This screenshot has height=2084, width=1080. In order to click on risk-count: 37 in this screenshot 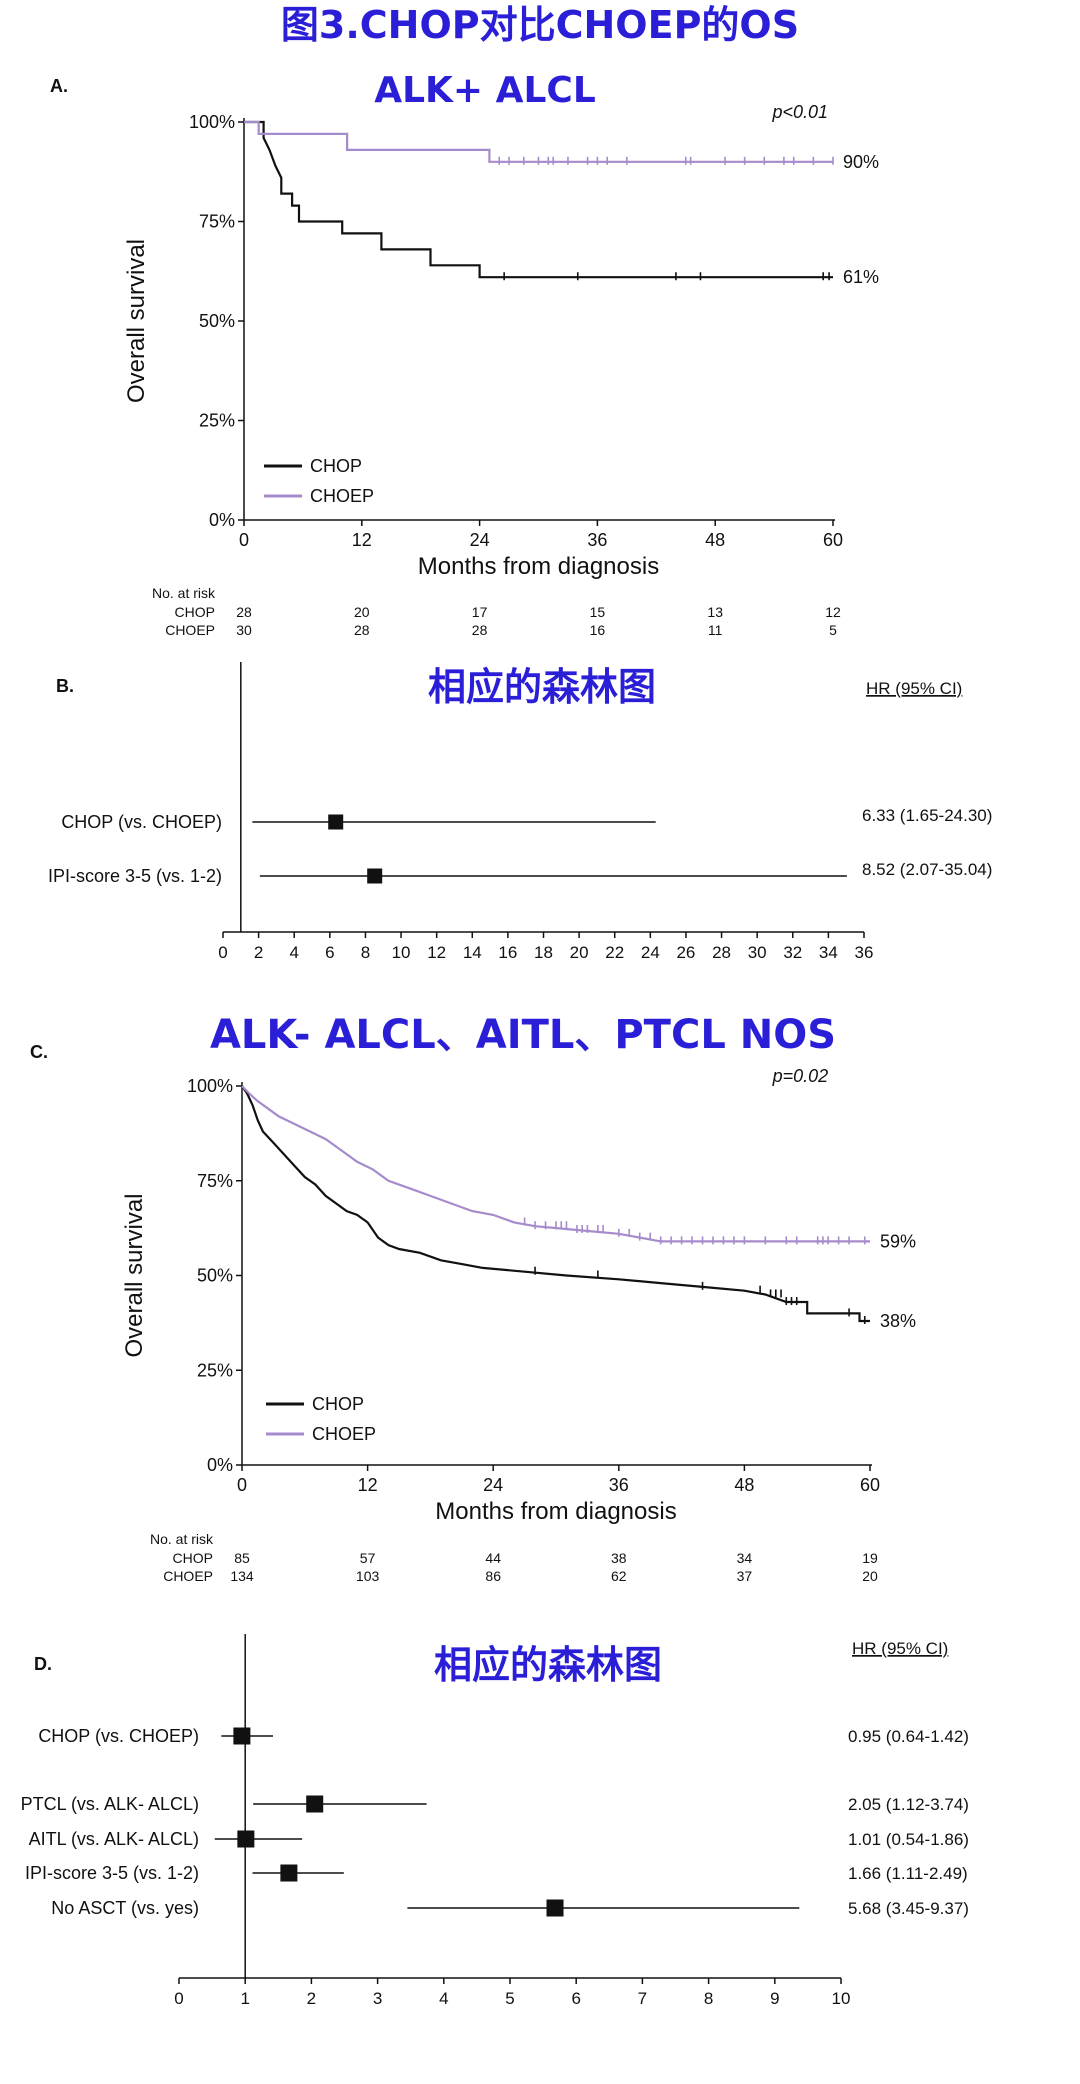, I will do `click(745, 1576)`.